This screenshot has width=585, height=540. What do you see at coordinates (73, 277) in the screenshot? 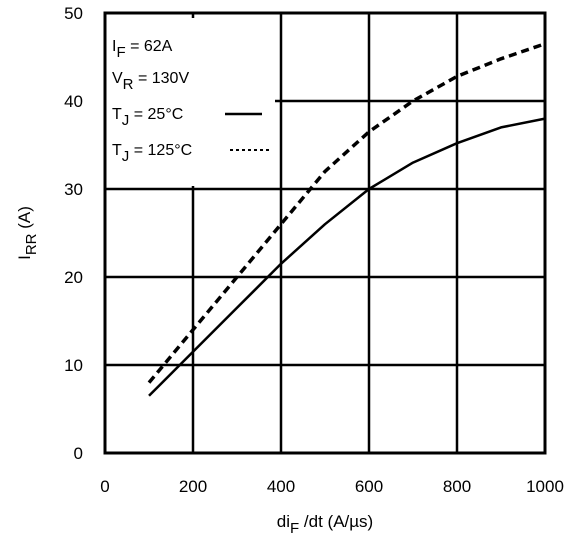
I see `y-tick-label-20: 20` at bounding box center [73, 277].